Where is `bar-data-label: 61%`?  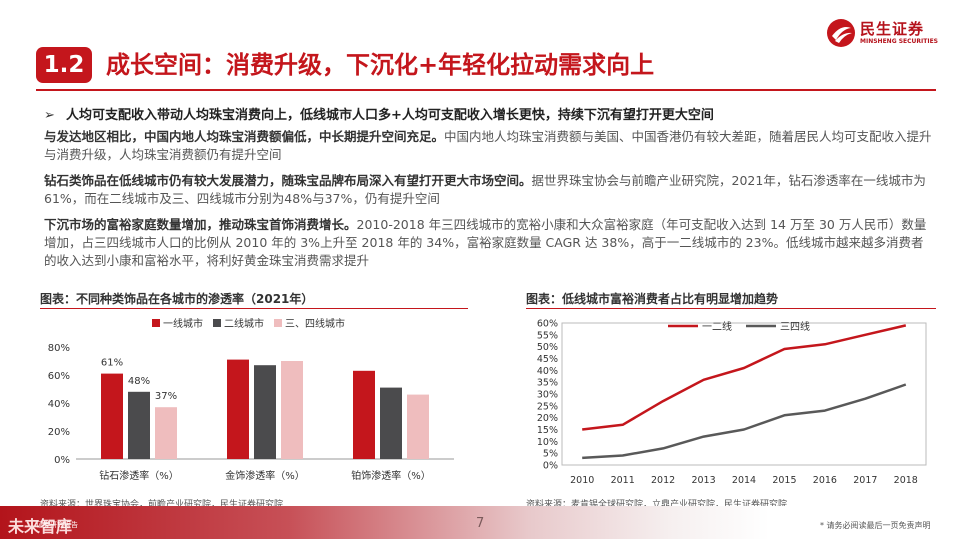
bar-data-label: 61% is located at coordinates (112, 363).